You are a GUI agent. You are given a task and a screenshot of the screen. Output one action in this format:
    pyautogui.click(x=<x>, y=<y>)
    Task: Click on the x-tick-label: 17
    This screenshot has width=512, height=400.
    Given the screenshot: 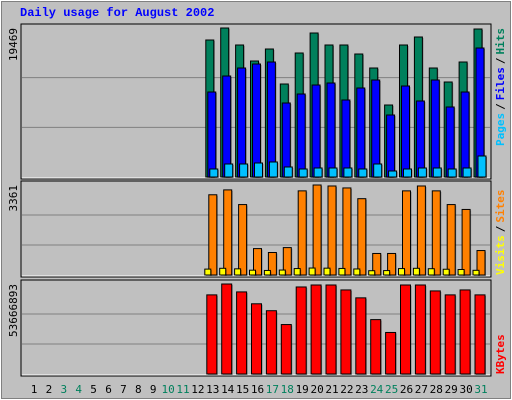 What is the action you would take?
    pyautogui.click(x=272, y=389)
    